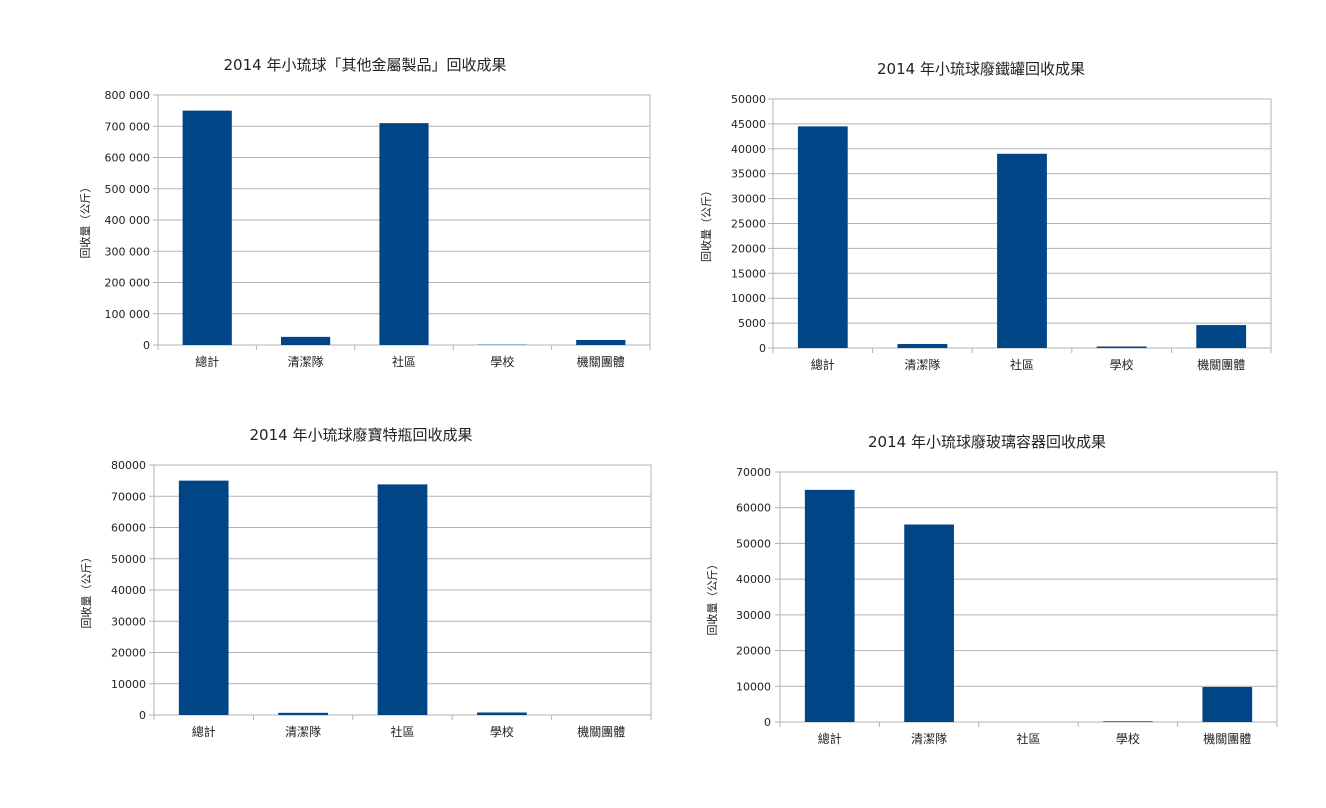 Image resolution: width=1326 pixels, height=808 pixels. I want to click on y-tick-label: 80000, so click(128, 465).